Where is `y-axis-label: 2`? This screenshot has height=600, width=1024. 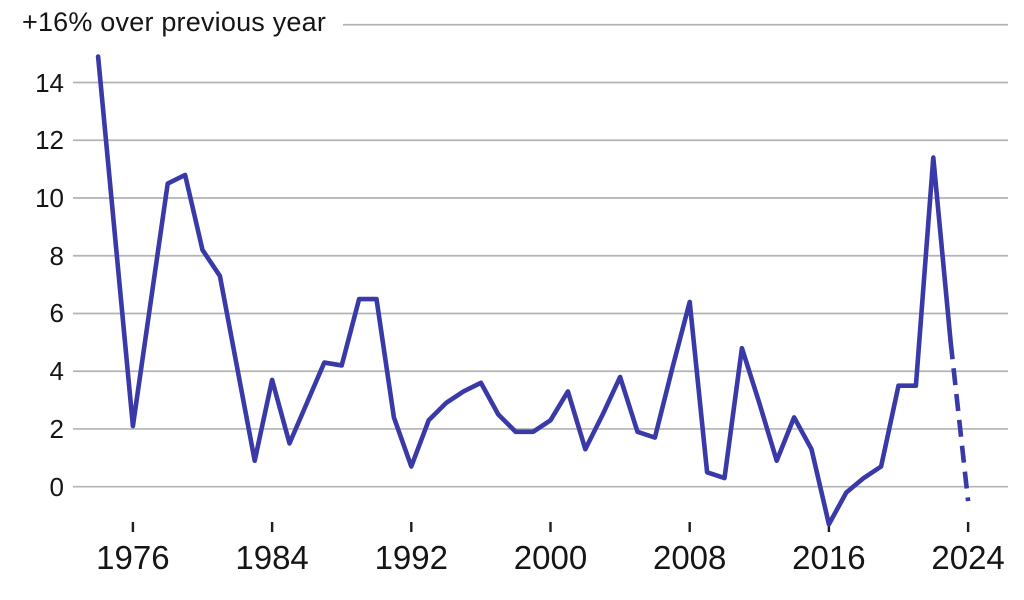
y-axis-label: 2 is located at coordinates (56, 428).